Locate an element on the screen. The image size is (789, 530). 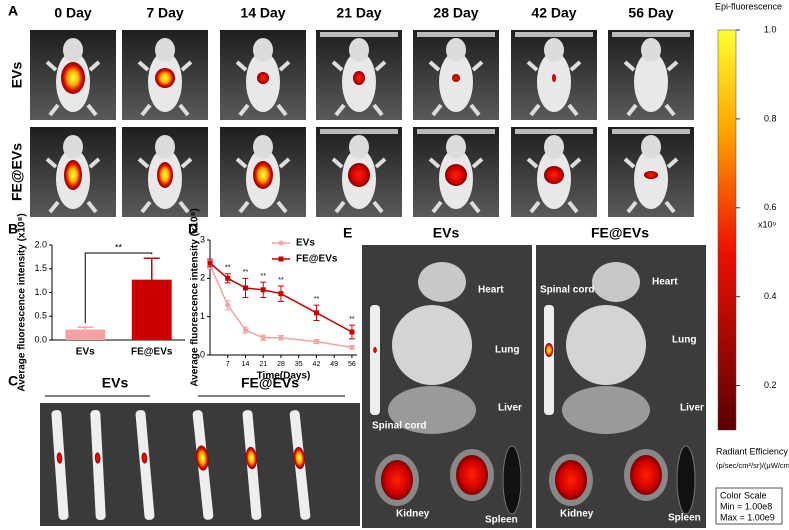
scale-box is located at coordinates (749, 506).